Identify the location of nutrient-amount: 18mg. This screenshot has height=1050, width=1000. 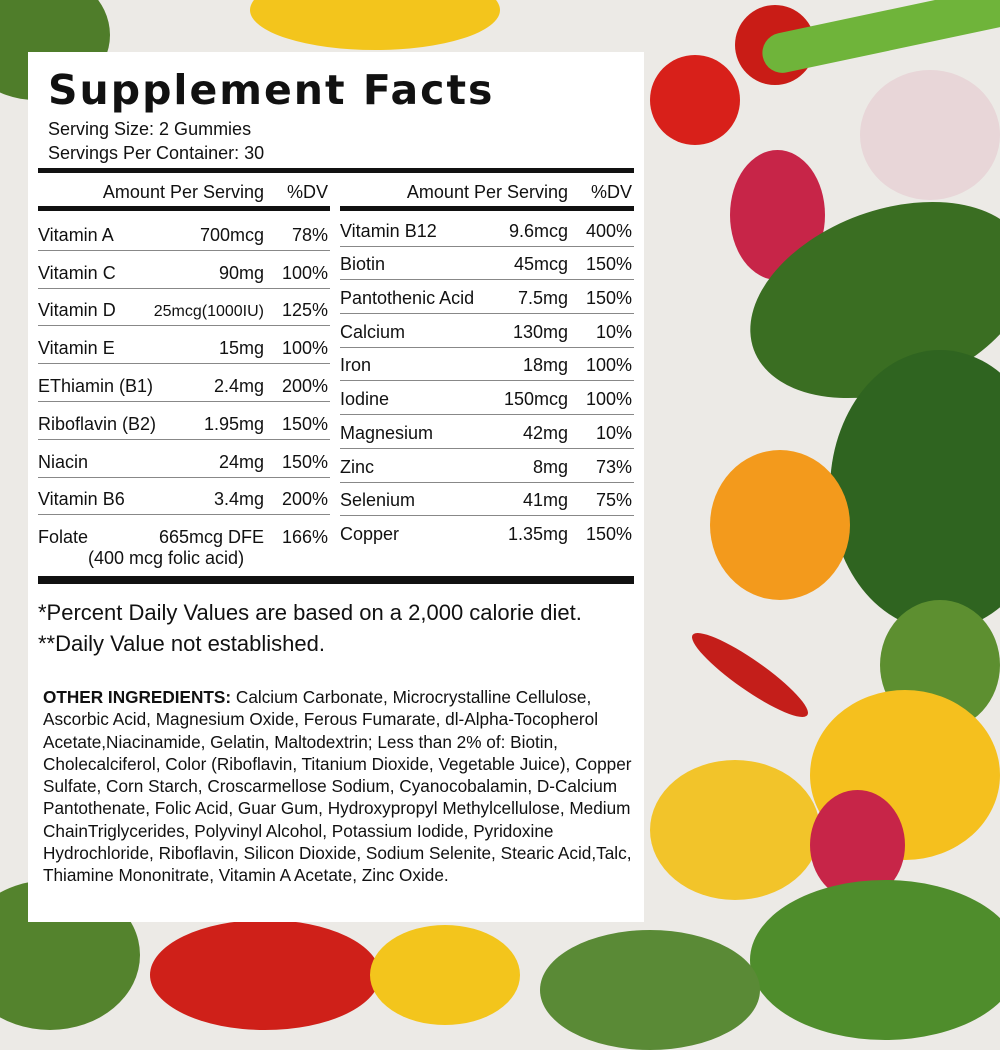
(545, 365).